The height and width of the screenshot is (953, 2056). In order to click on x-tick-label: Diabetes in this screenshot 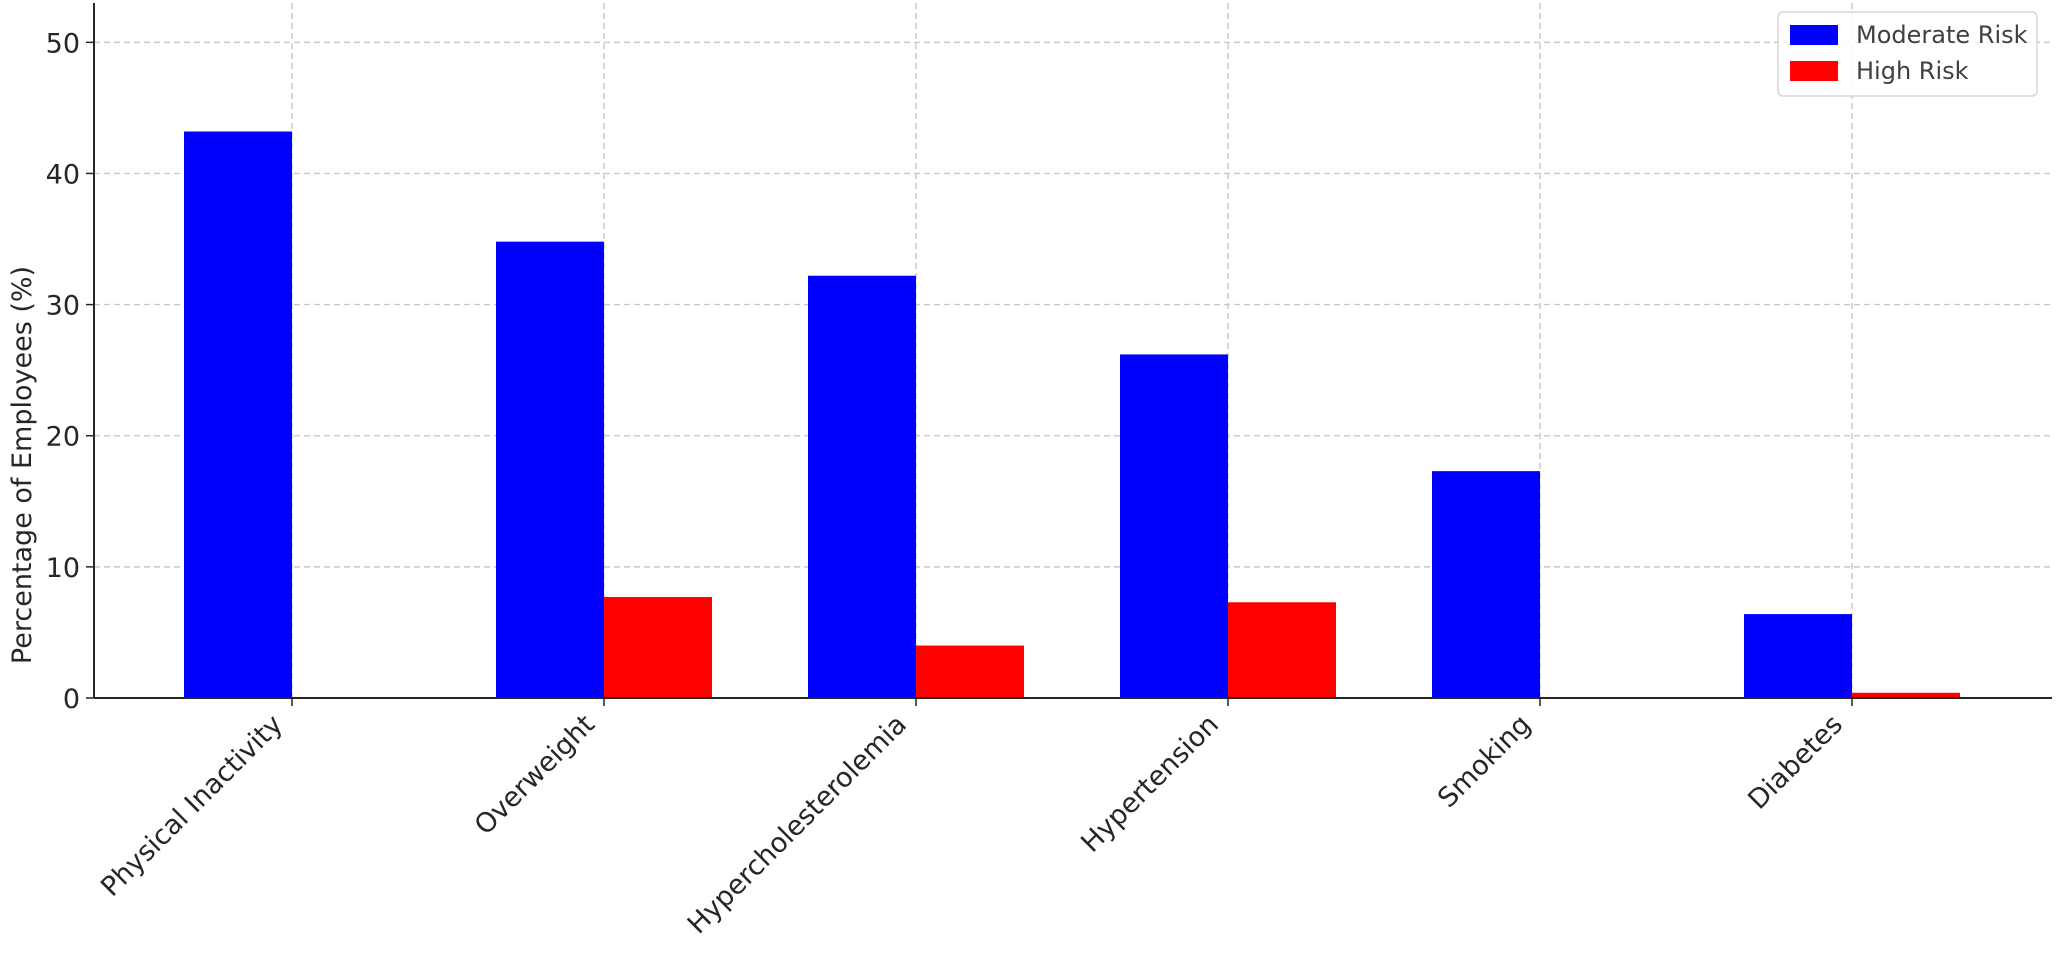, I will do `click(1795, 762)`.